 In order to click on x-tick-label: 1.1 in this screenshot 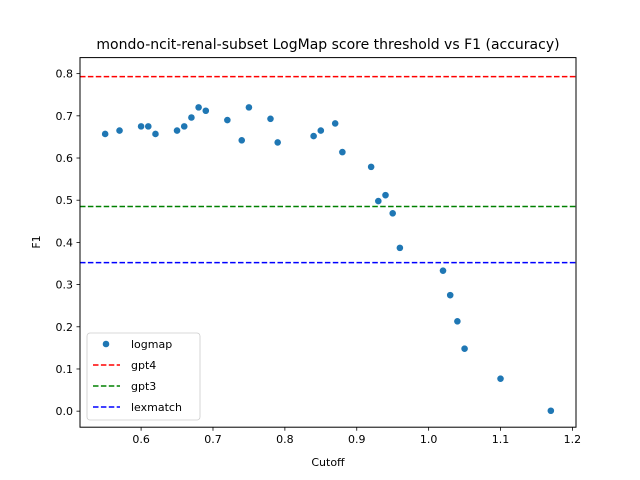, I will do `click(501, 439)`.